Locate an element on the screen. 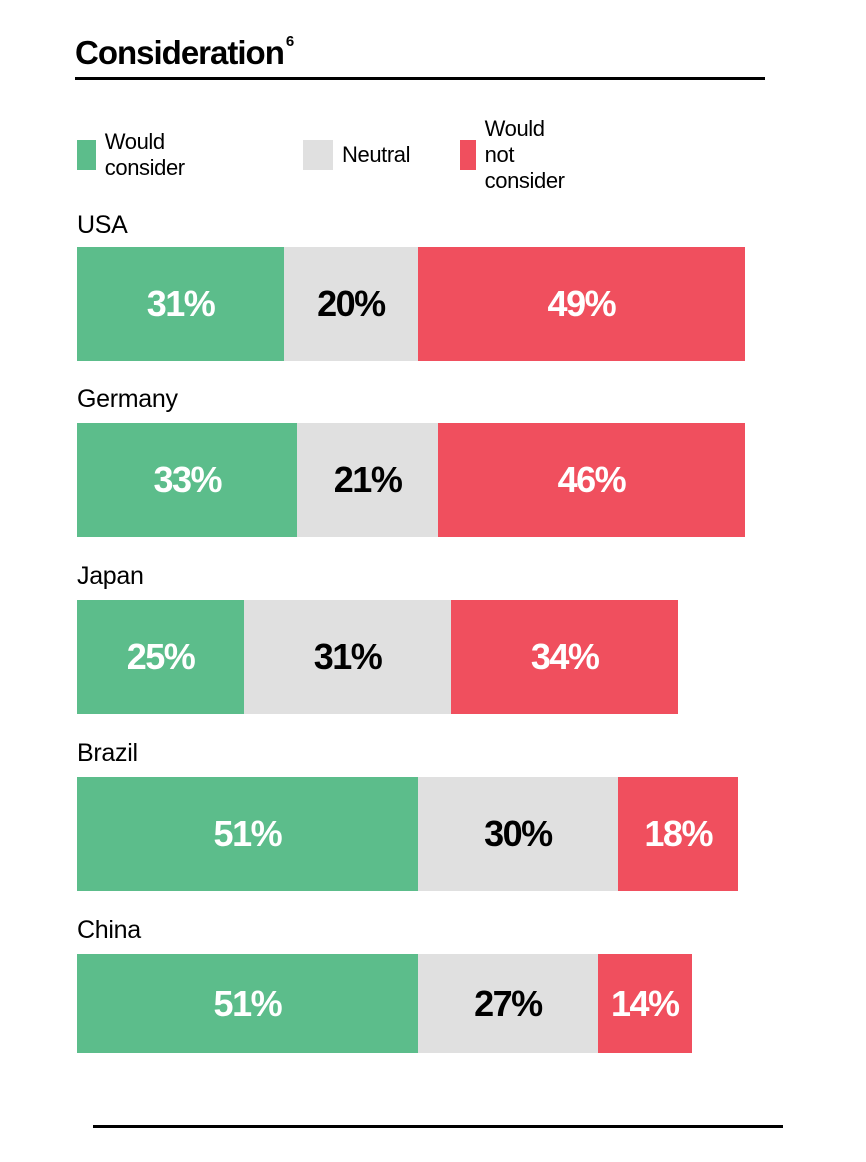  bar-segment-germany-neutral: 21% is located at coordinates (367, 480).